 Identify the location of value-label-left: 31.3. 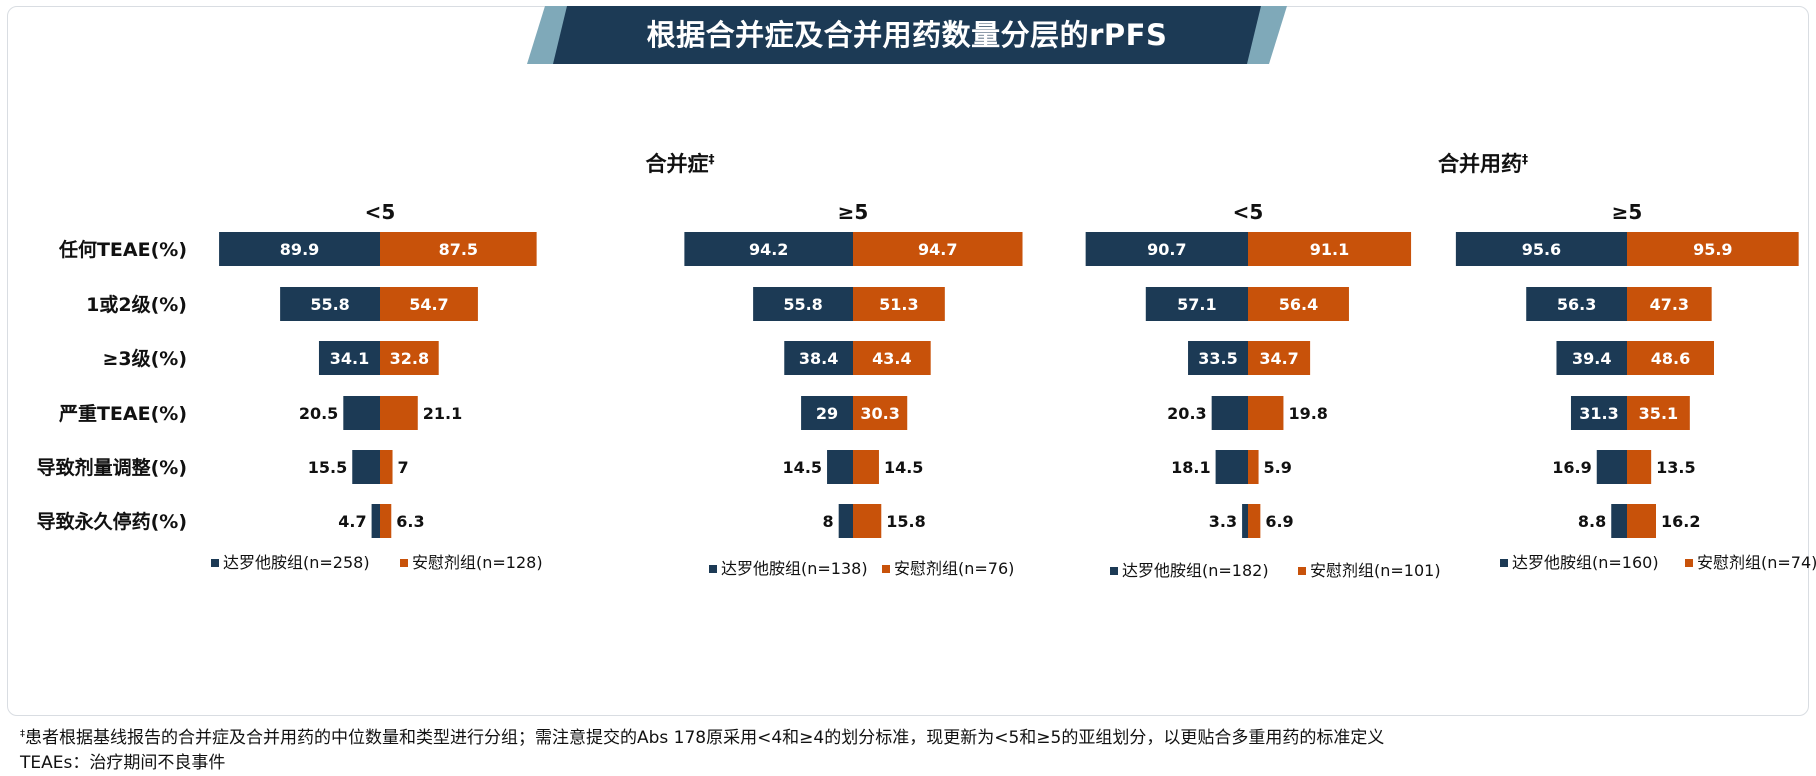
(1598, 413).